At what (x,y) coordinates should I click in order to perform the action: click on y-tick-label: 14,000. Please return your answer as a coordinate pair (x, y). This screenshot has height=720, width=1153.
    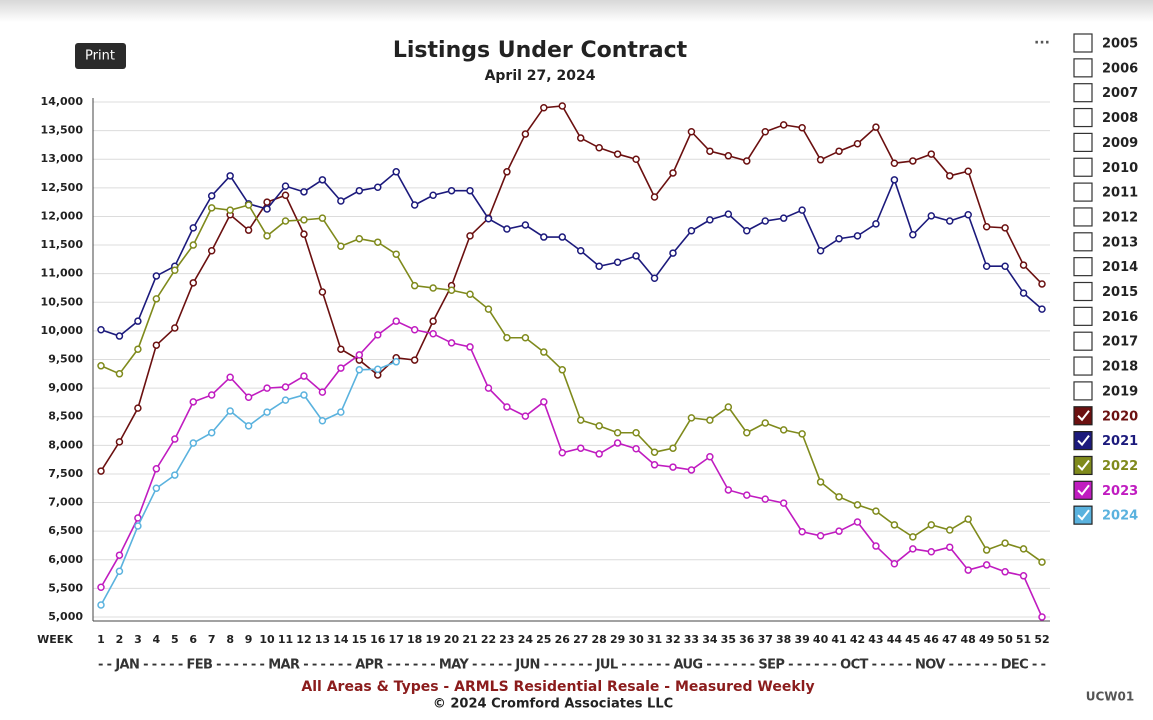
    Looking at the image, I should click on (62, 101).